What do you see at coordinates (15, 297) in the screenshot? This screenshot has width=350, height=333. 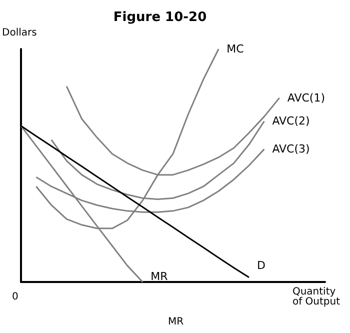 I see `text: 0` at bounding box center [15, 297].